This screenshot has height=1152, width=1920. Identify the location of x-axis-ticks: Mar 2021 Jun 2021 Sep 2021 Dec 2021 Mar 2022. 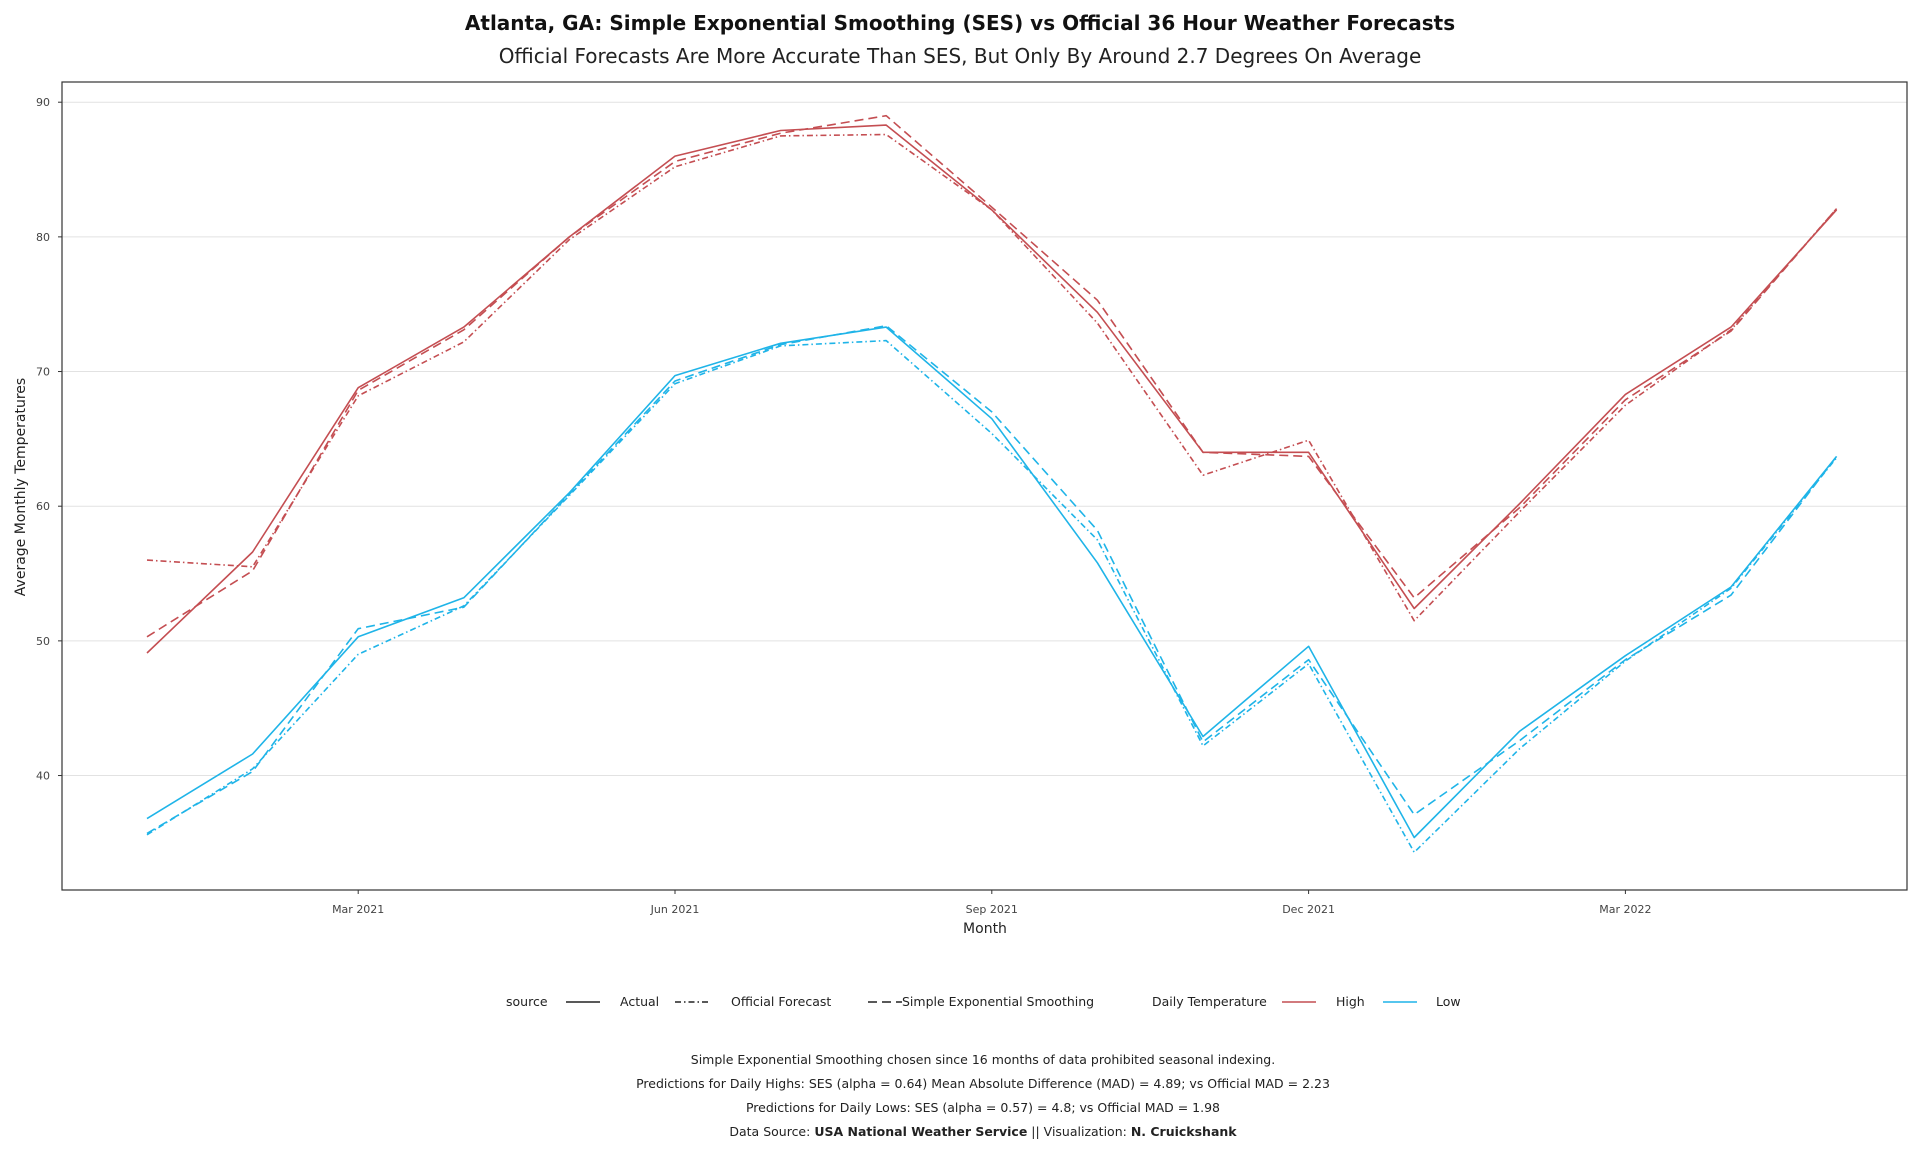
(992, 903).